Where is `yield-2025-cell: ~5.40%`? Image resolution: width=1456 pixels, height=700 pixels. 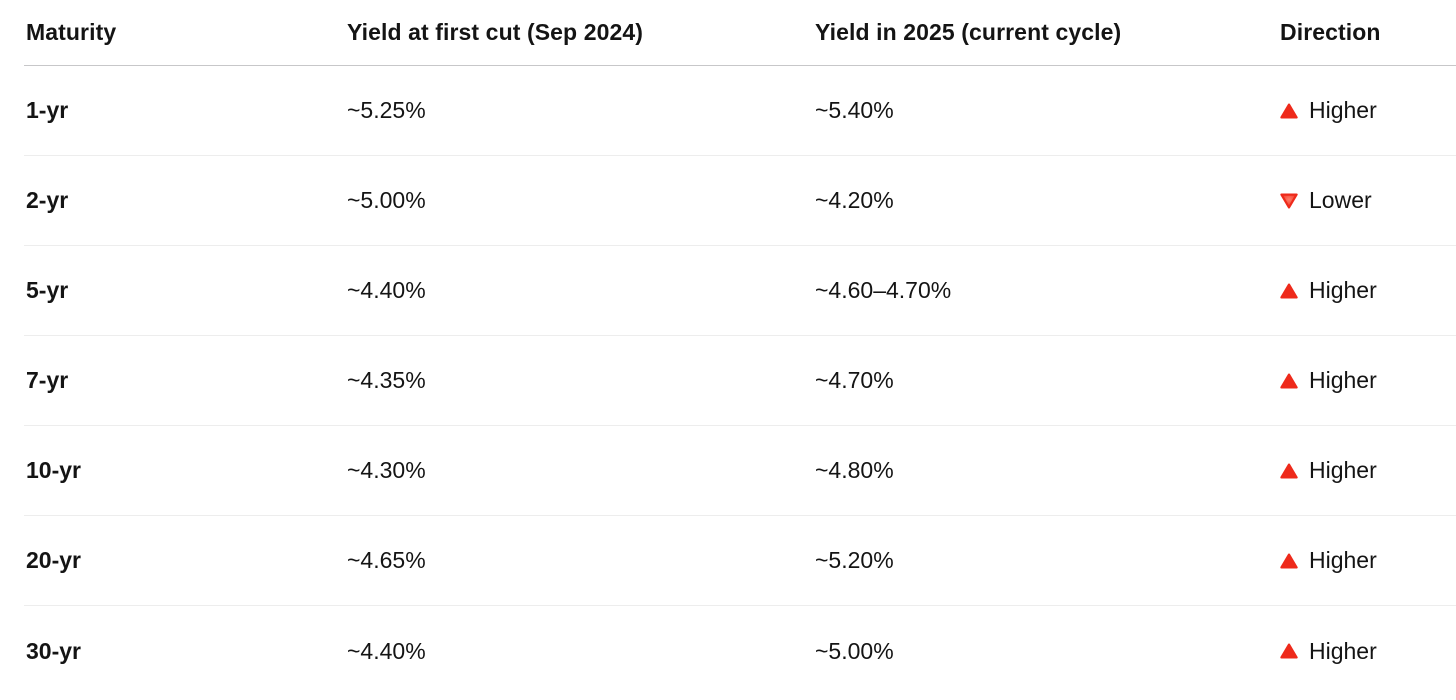
yield-2025-cell: ~5.40% is located at coordinates (854, 110).